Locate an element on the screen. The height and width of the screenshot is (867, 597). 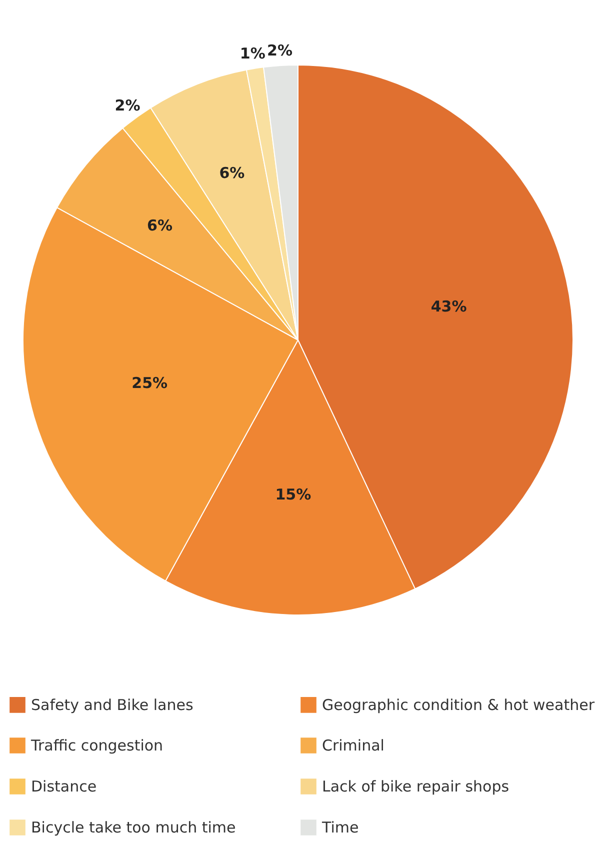
legend-label: Distance is located at coordinates (64, 787).